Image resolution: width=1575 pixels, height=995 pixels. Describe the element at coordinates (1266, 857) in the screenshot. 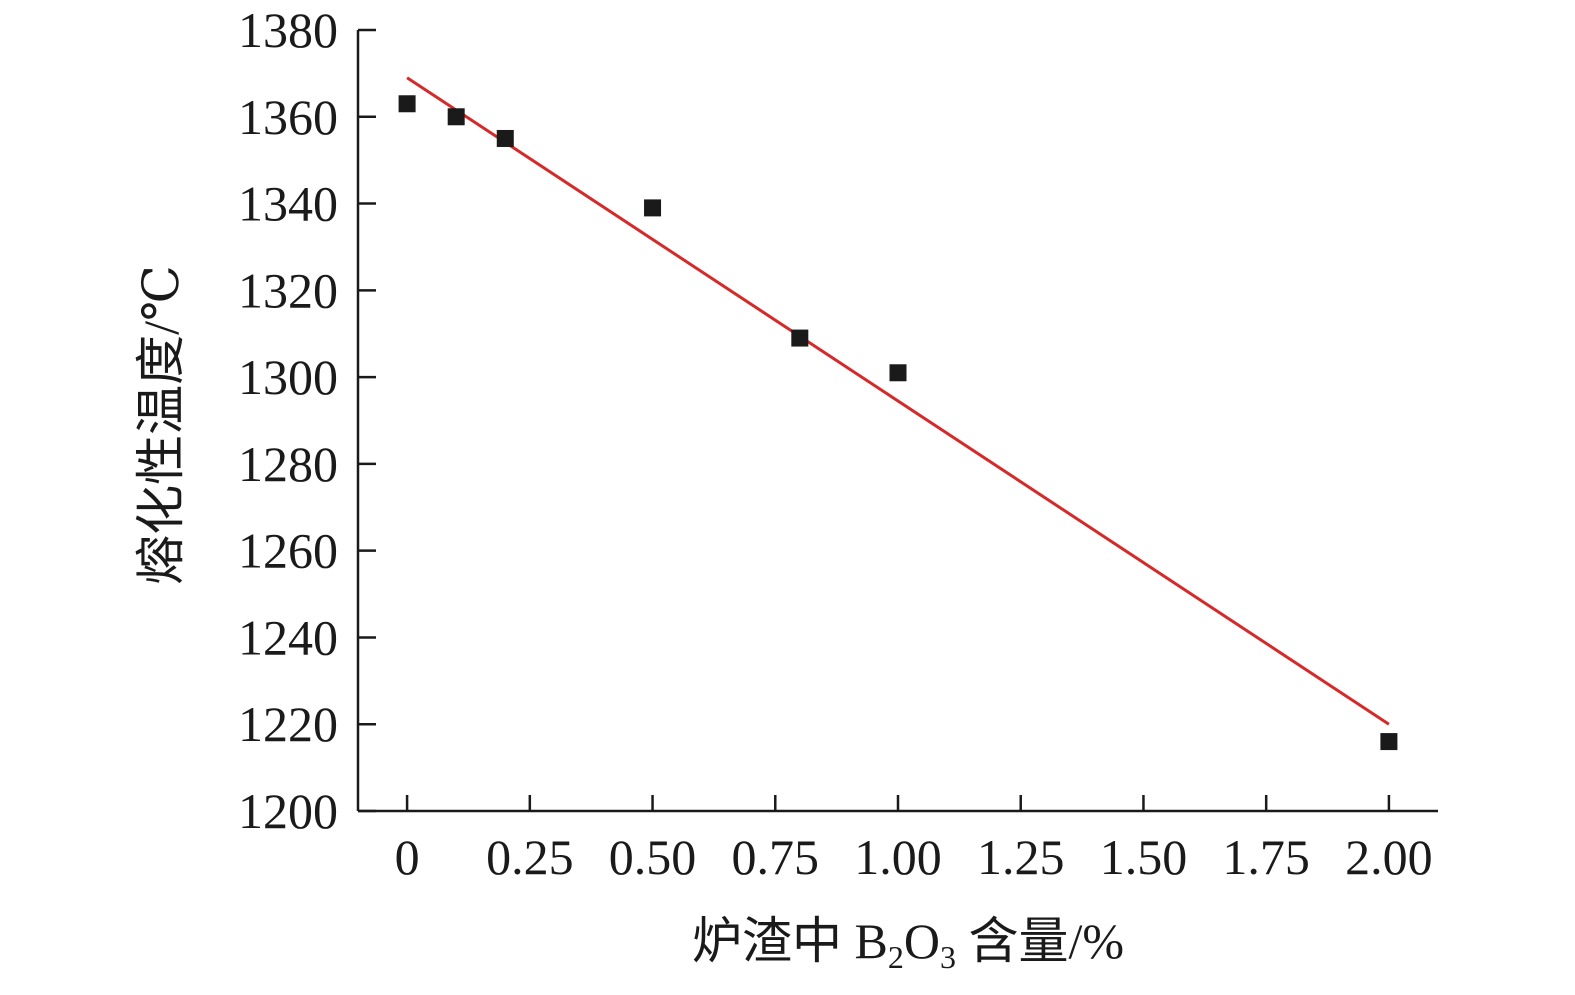

I see `x-tick-label: 1.75` at that location.